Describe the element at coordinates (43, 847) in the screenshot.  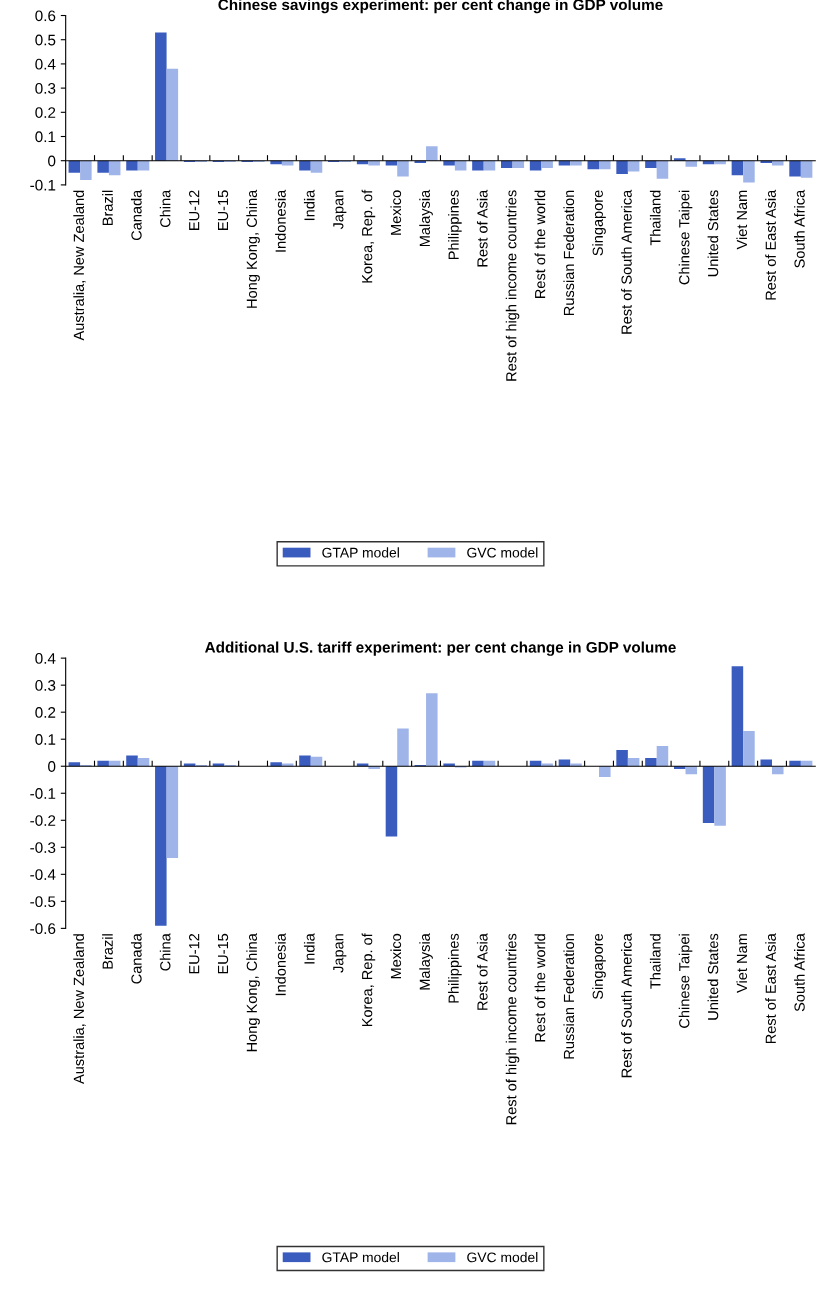
I see `y-tick-label: -0.3` at that location.